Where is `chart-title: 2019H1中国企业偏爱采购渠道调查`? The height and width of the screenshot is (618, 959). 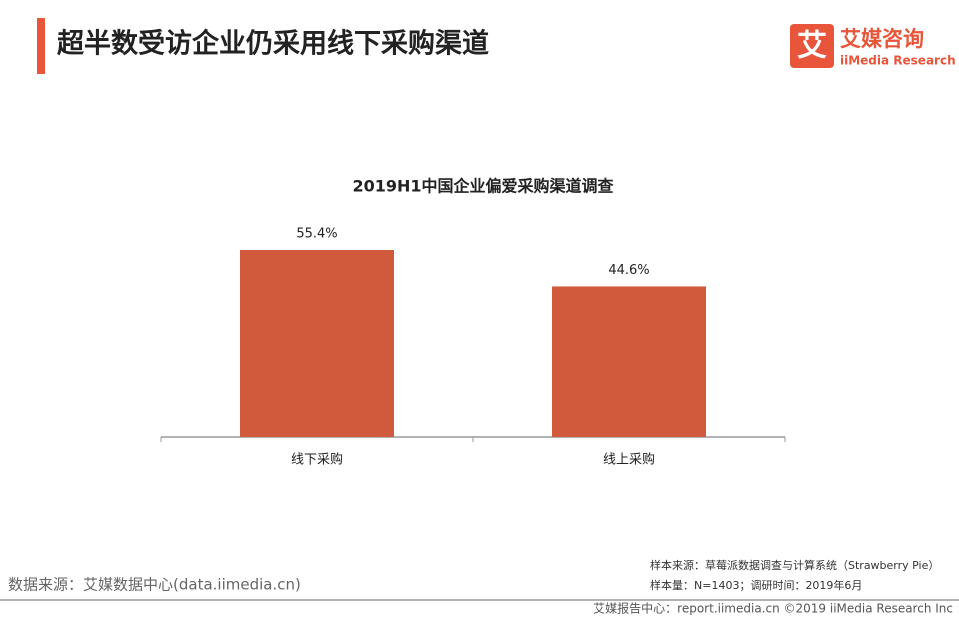
chart-title: 2019H1中国企业偏爱采购渠道调查 is located at coordinates (482, 186).